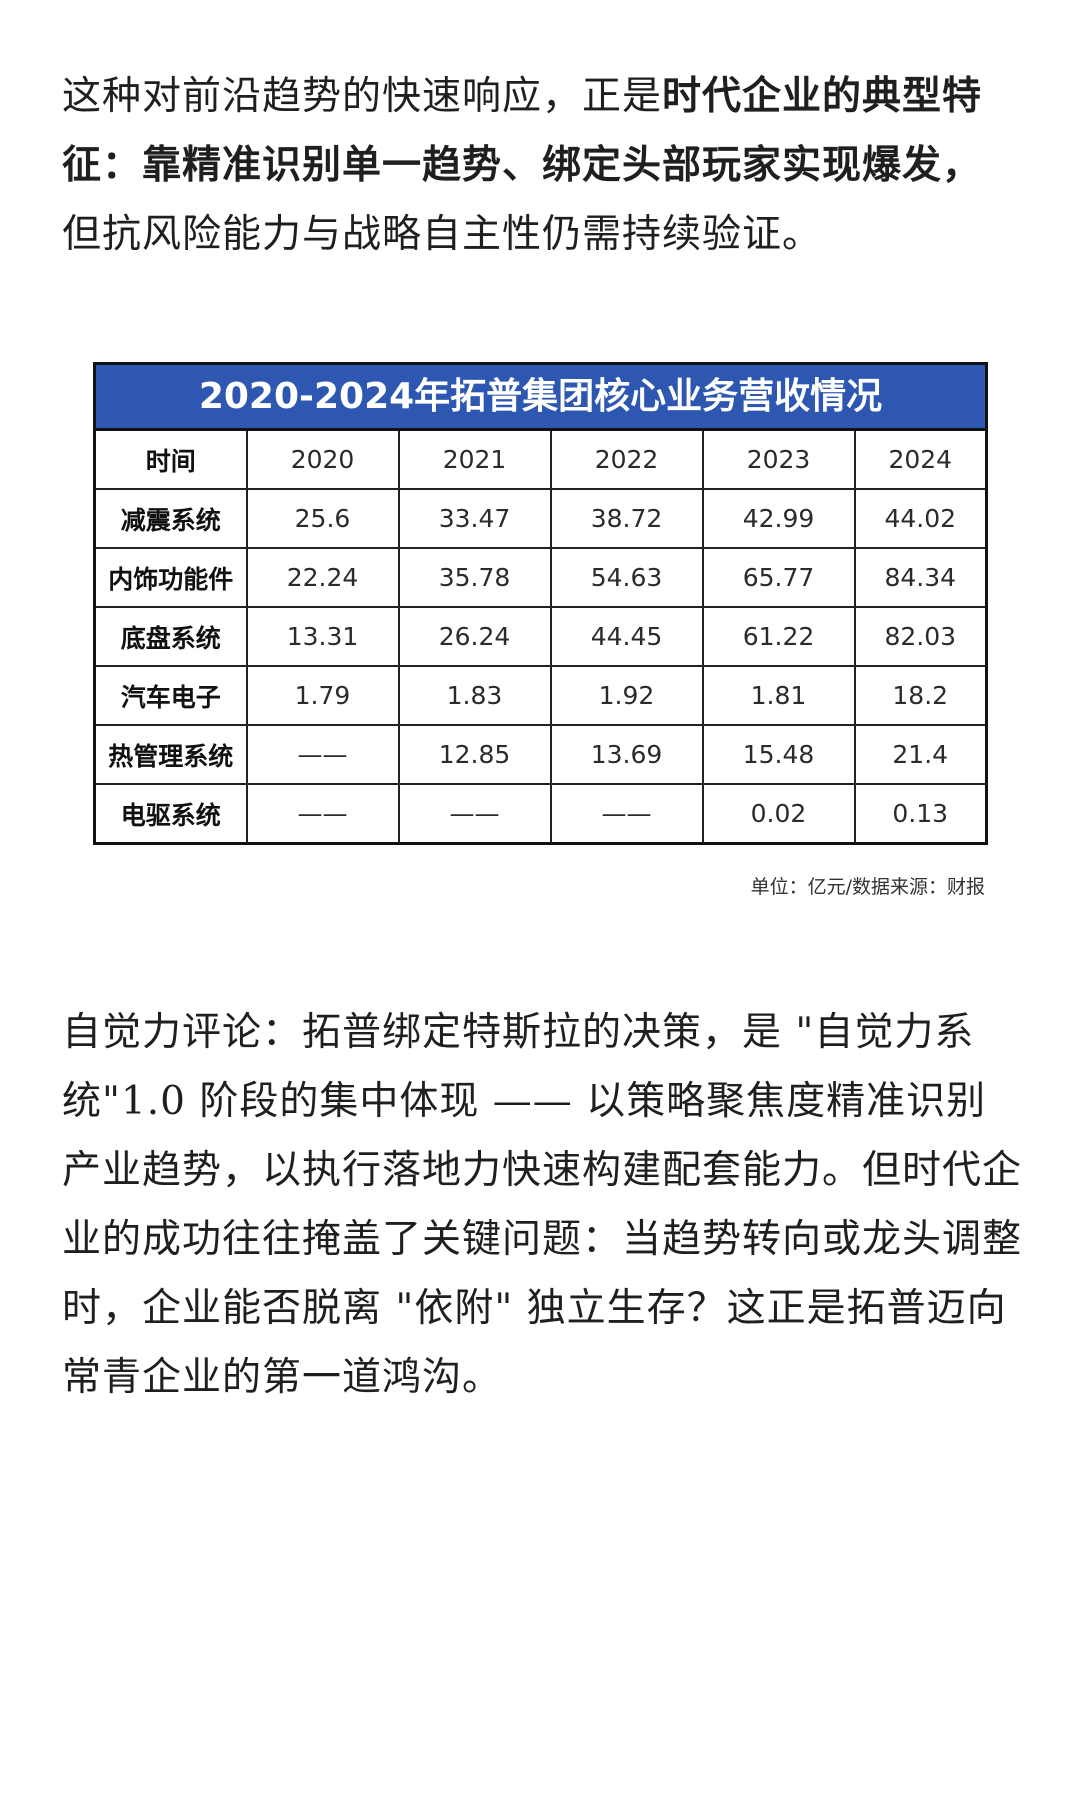 The image size is (1080, 1800). I want to click on table-cell: 22.24, so click(322, 577).